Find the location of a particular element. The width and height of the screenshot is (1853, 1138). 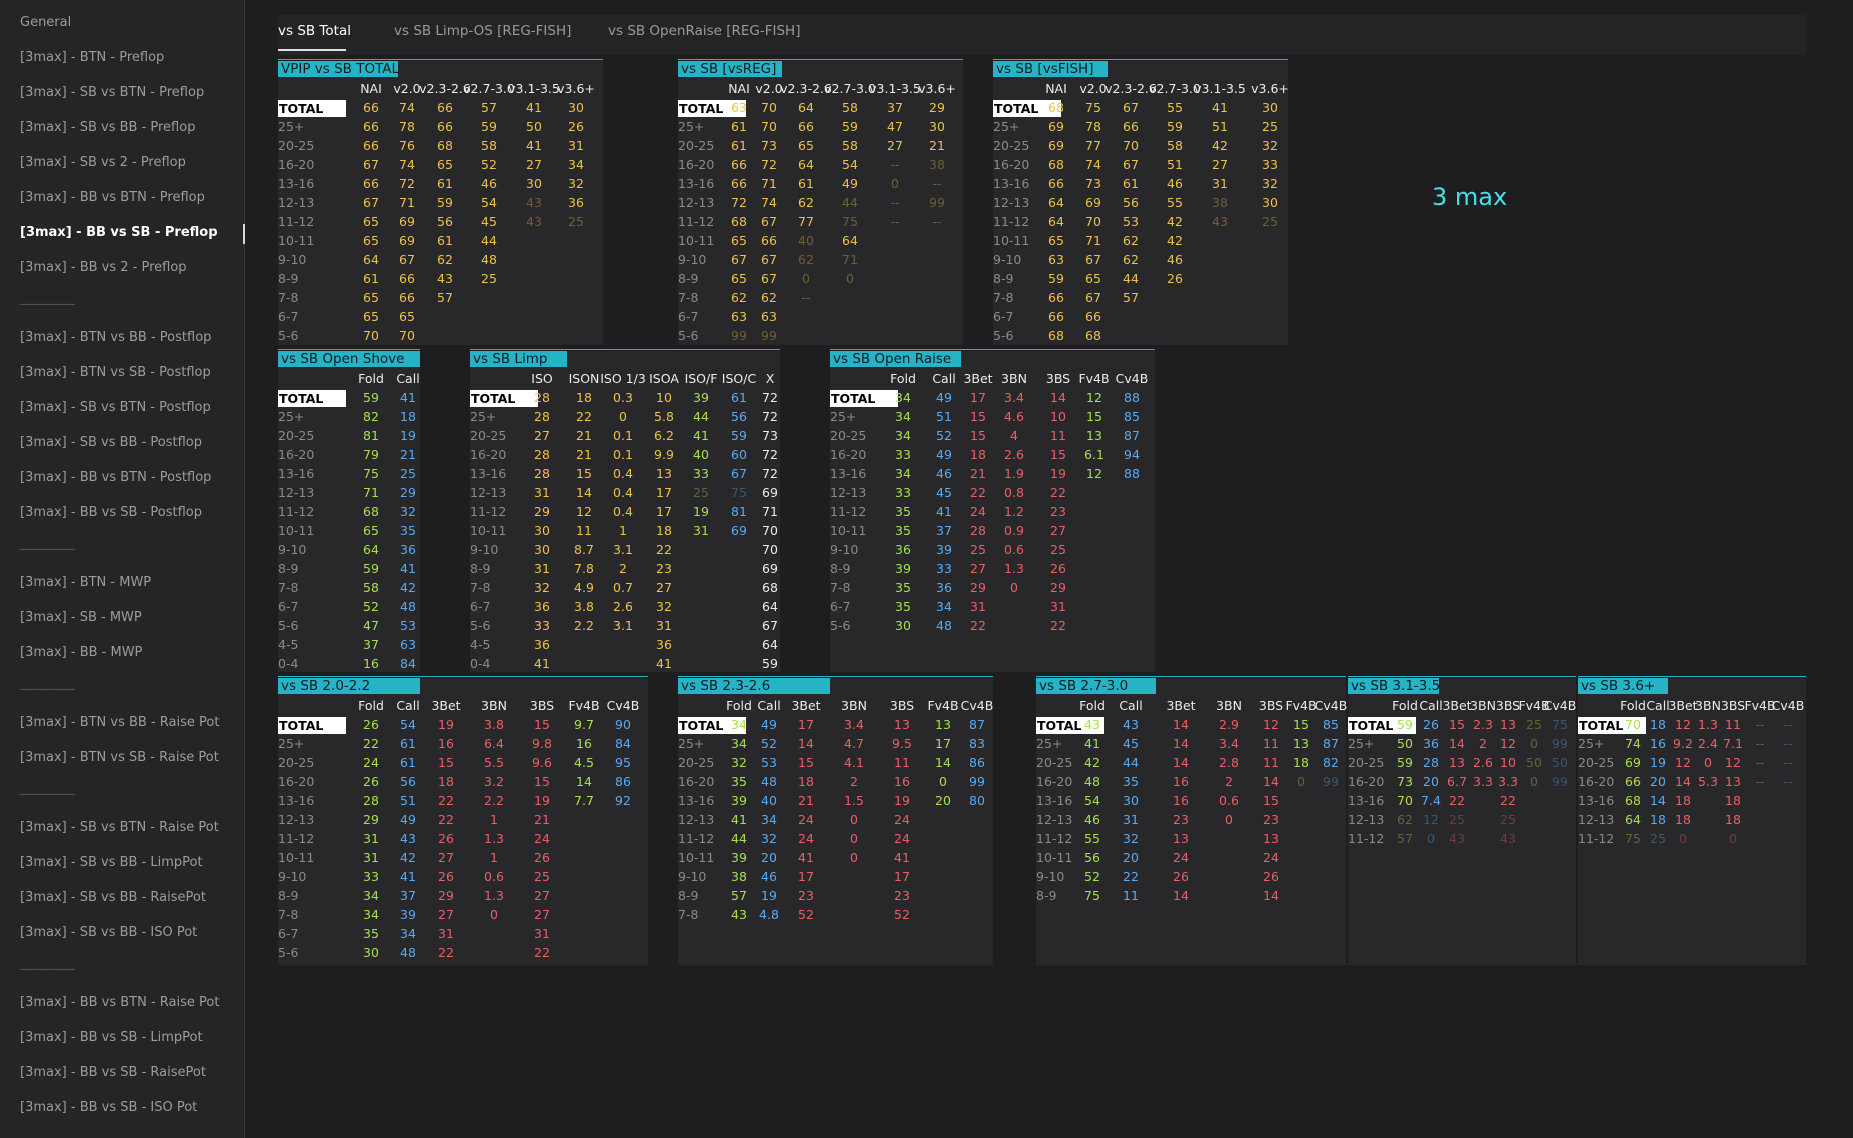

stat-cell: 50 is located at coordinates (1560, 762).